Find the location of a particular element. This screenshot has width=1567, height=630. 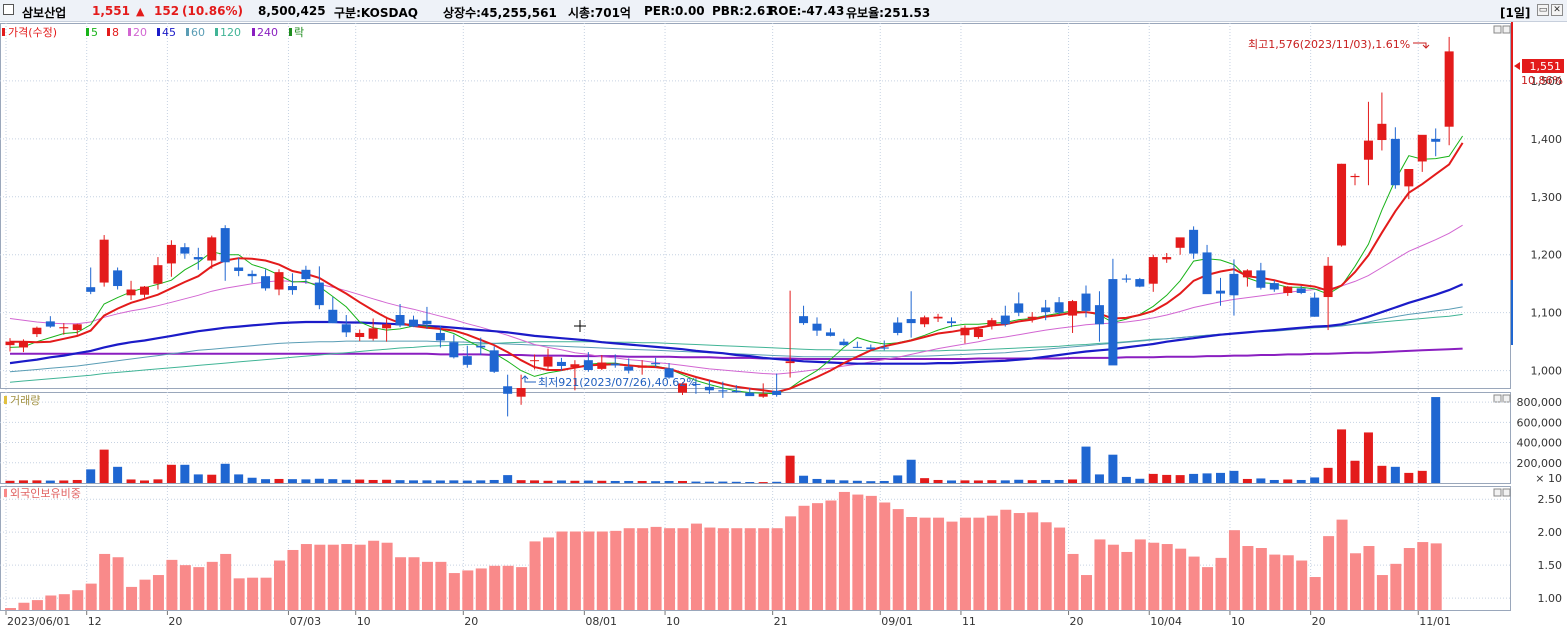

foreign-panel-close-button is located at coordinates (1506, 492).